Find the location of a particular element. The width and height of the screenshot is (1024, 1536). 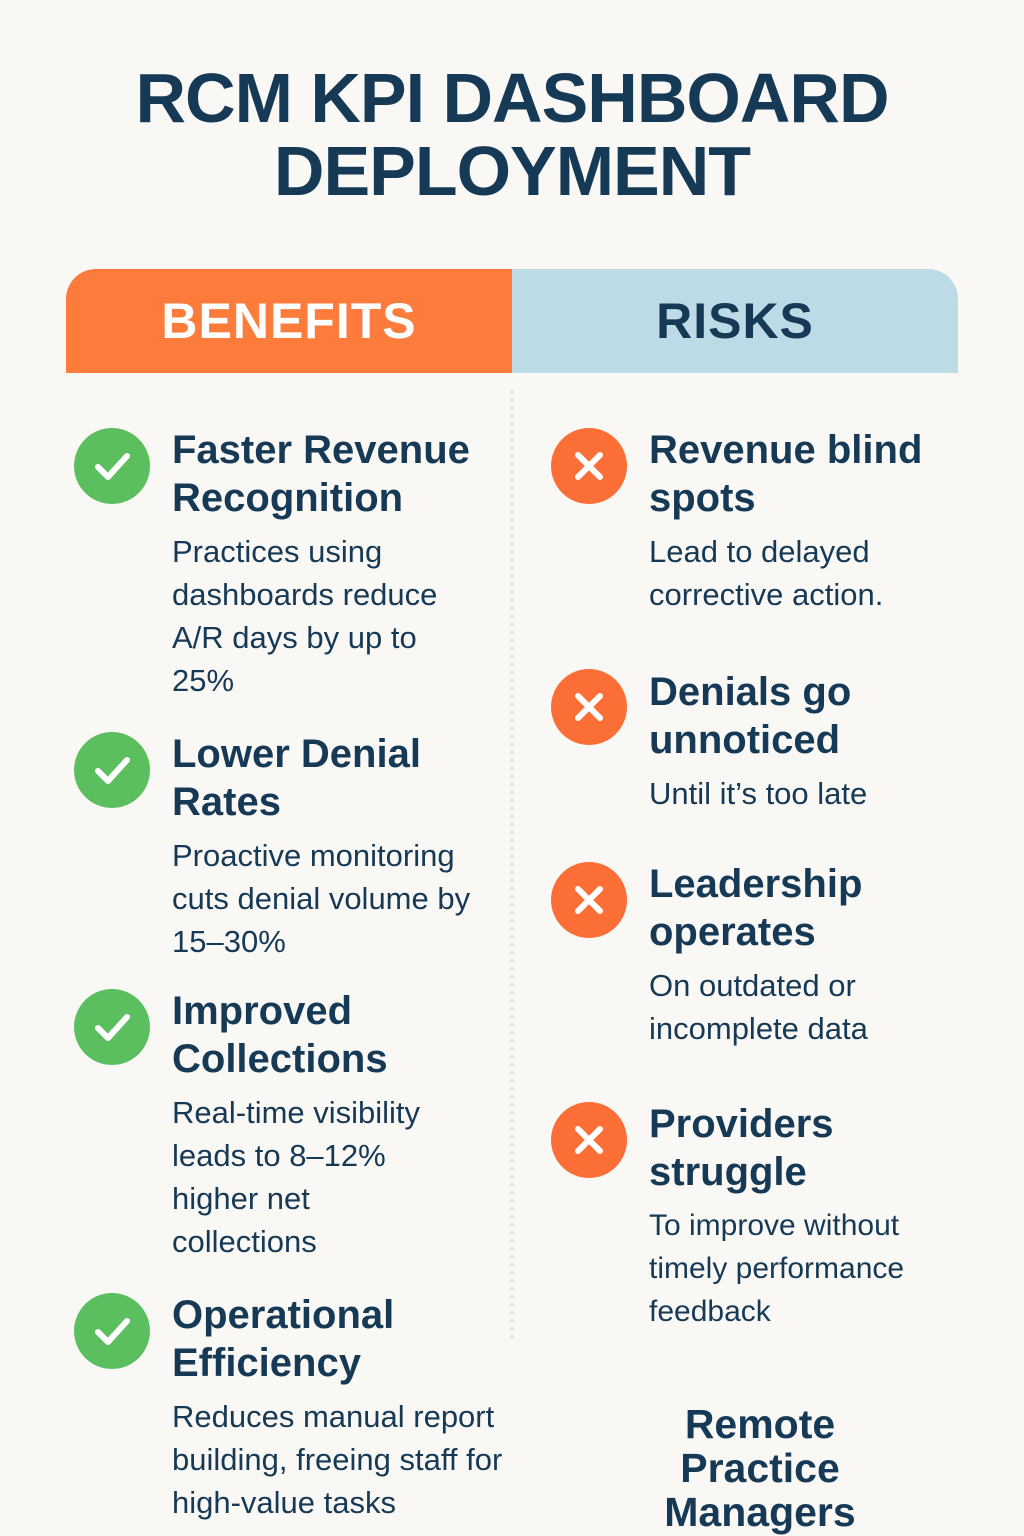

title-line-2: DEPLOYMENT is located at coordinates (512, 171).